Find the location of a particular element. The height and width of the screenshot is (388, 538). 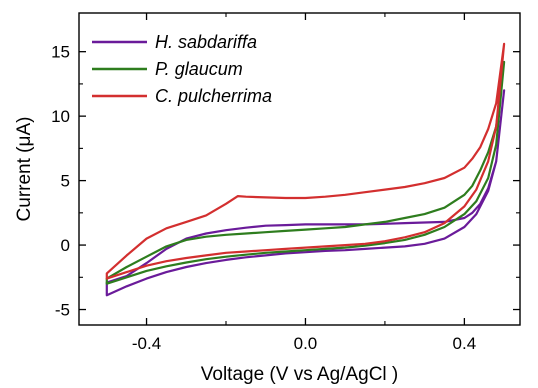

x-axis-title: Voltage (V vs Ag/AgCl ) is located at coordinates (300, 374).